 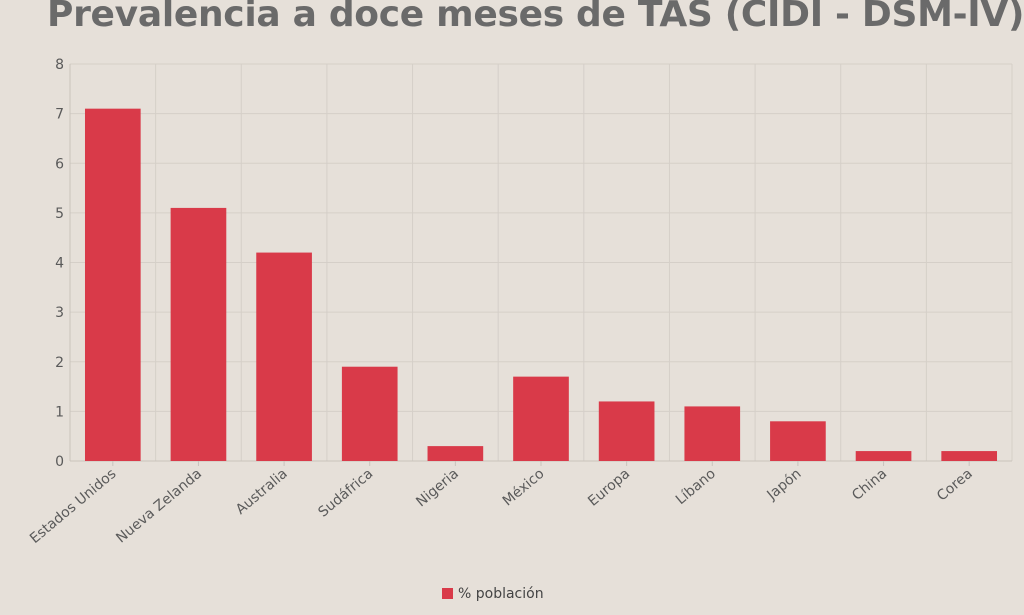 I want to click on x-tick-label: Australia, so click(x=262, y=492).